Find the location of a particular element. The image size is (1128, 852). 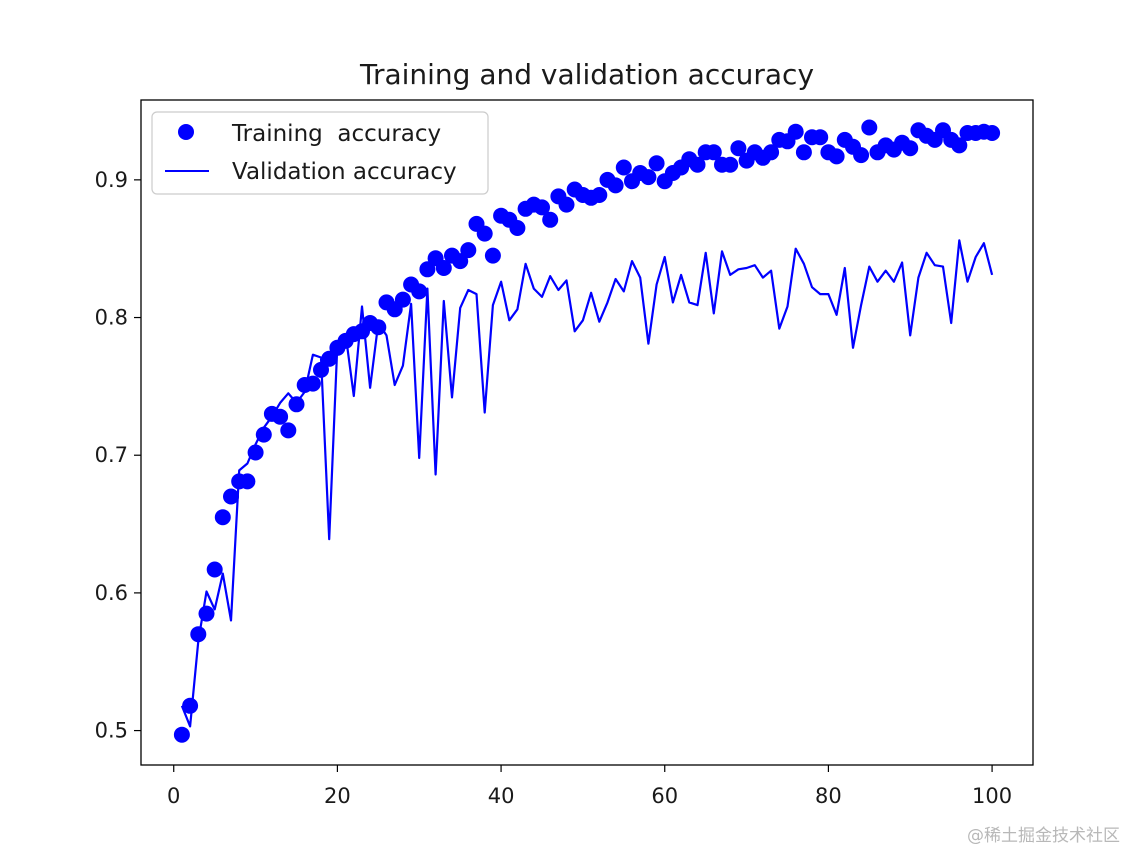

y-axis: 0.5 0.6 0.7 0.8 0.9 is located at coordinates (118, 455).